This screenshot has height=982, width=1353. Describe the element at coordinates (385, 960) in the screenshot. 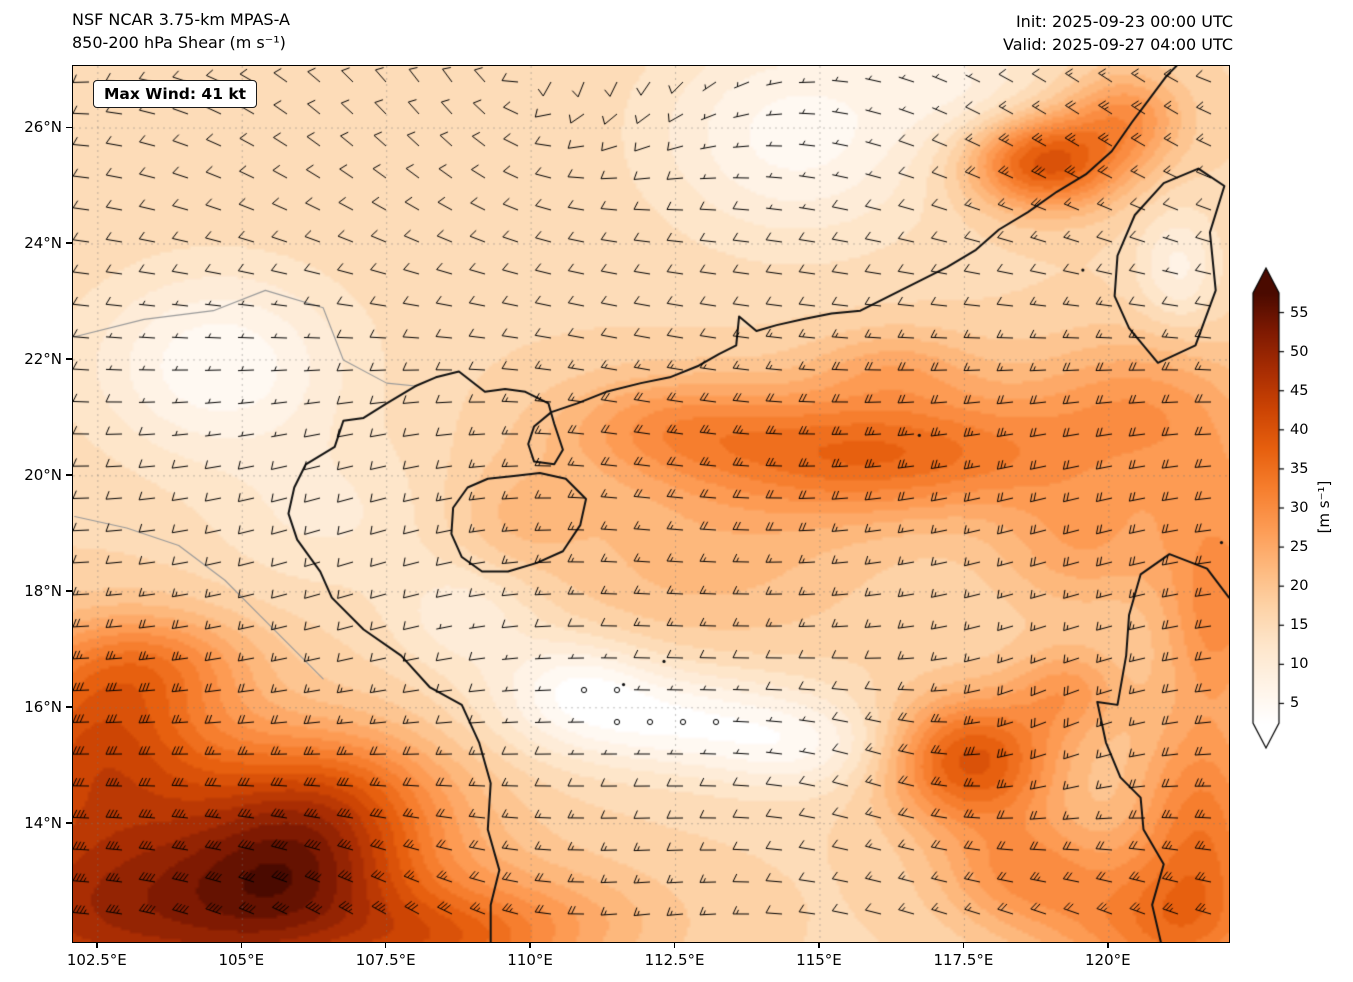

I see `lon-tick-label: 107.5°E` at that location.